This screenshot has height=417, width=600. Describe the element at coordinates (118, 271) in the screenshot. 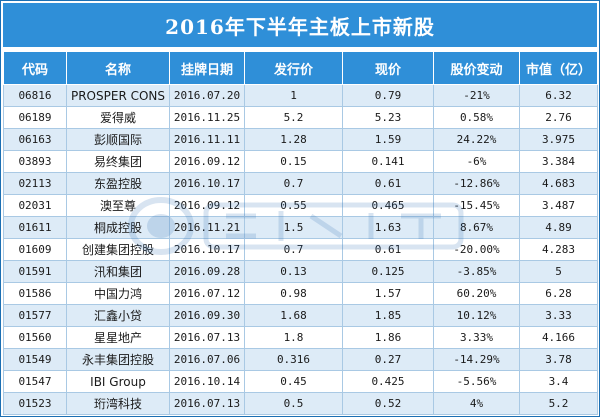

I see `cell-name: 汛和集团` at that location.